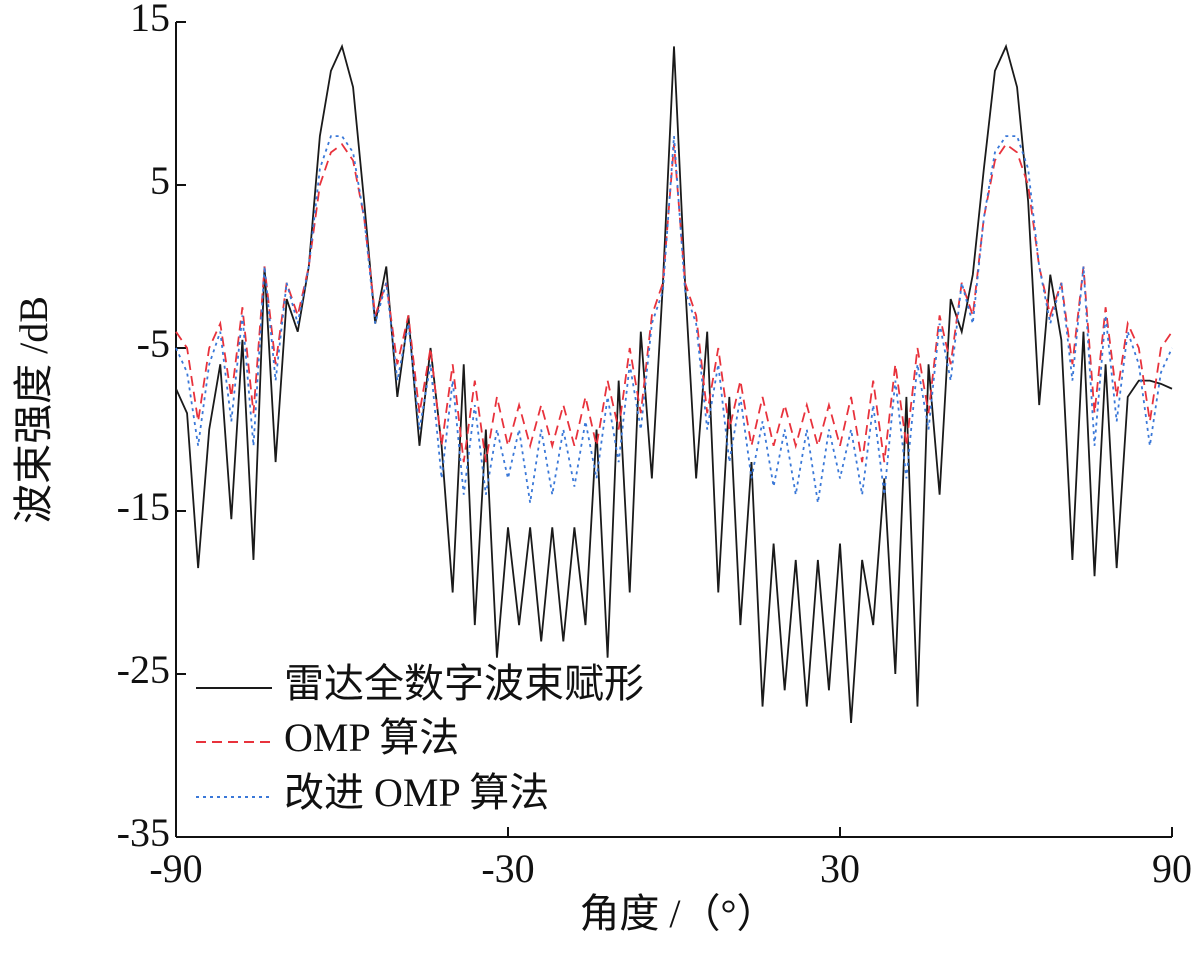  I want to click on x-tick-label: -30, so click(507, 868).